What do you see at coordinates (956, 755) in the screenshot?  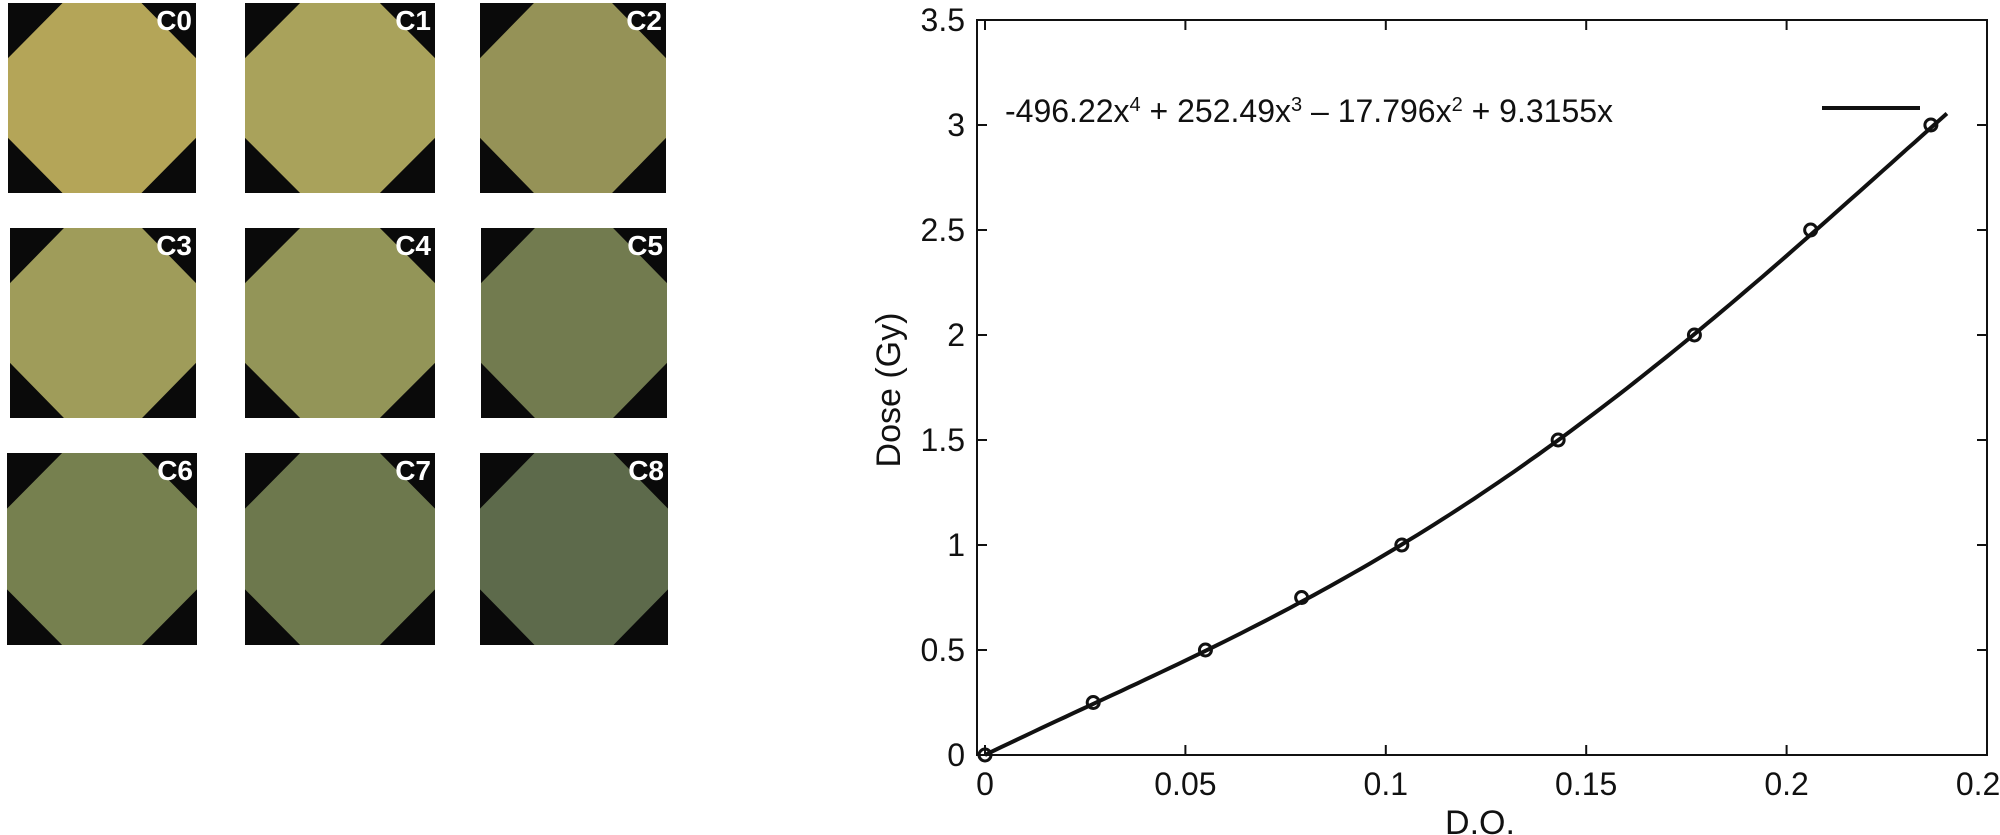 I see `y-tick-label: 0` at bounding box center [956, 755].